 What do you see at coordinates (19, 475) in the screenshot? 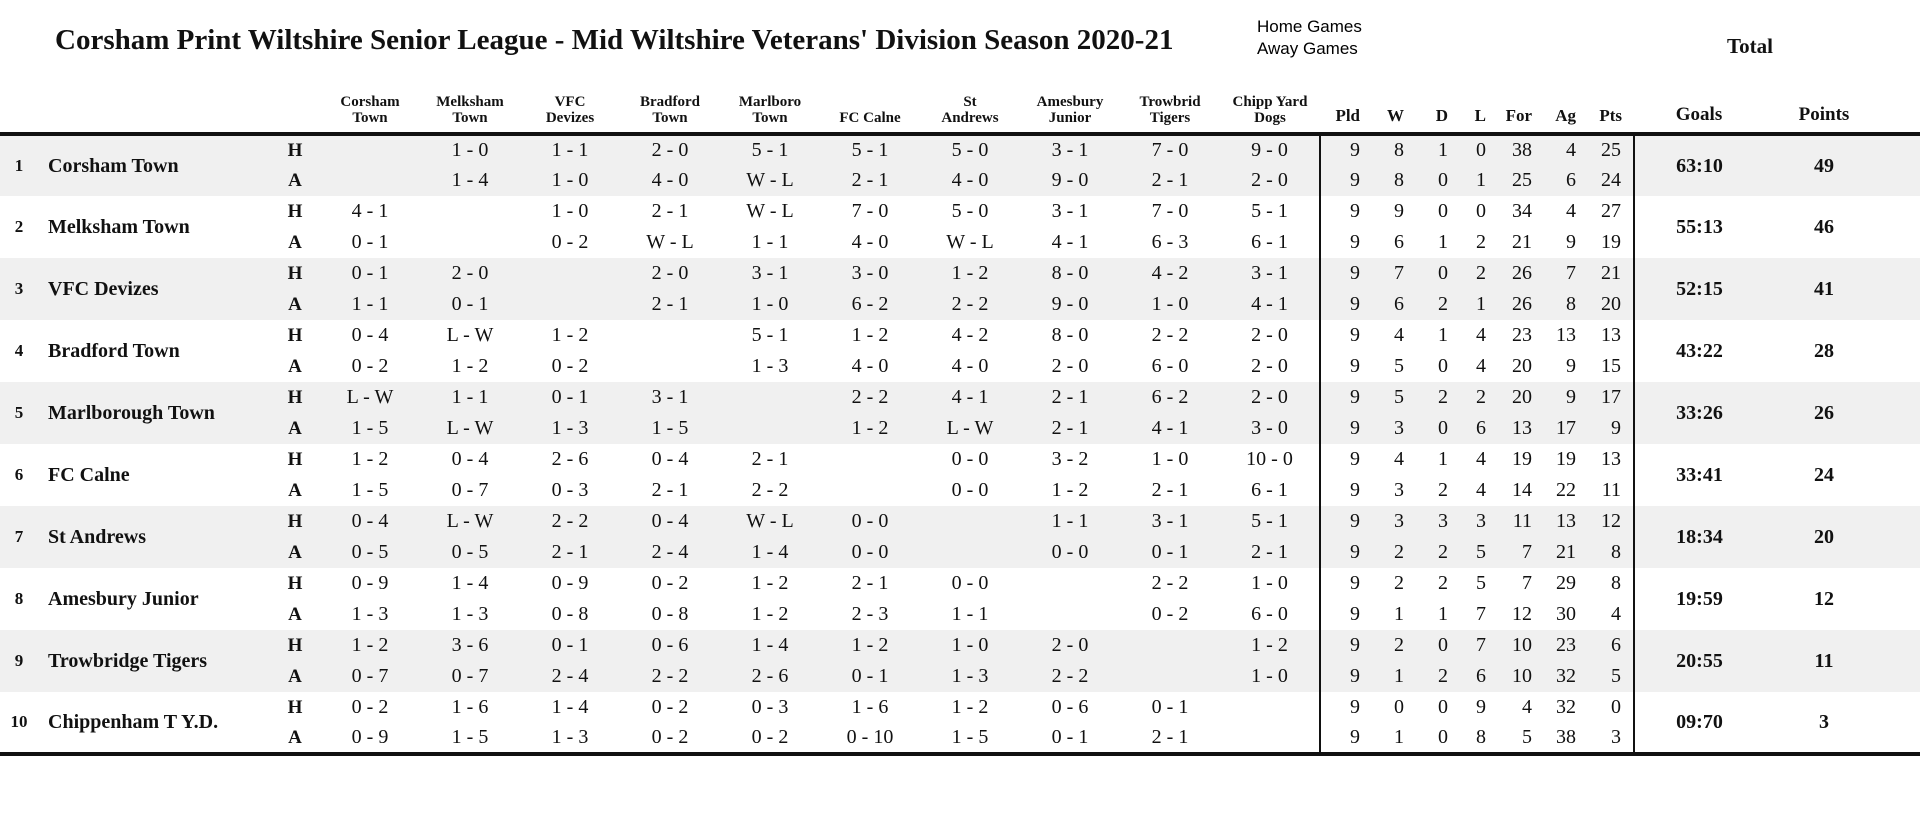
I see `rank-cell: 6` at bounding box center [19, 475].